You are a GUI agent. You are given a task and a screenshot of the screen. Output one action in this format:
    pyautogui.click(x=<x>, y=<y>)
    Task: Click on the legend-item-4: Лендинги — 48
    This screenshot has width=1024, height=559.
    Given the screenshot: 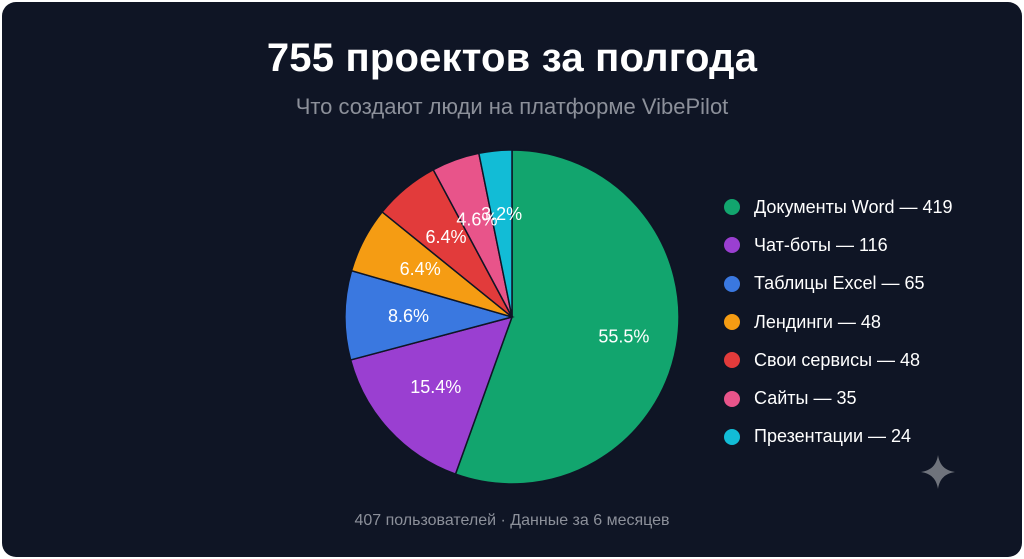 What is the action you would take?
    pyautogui.click(x=838, y=322)
    